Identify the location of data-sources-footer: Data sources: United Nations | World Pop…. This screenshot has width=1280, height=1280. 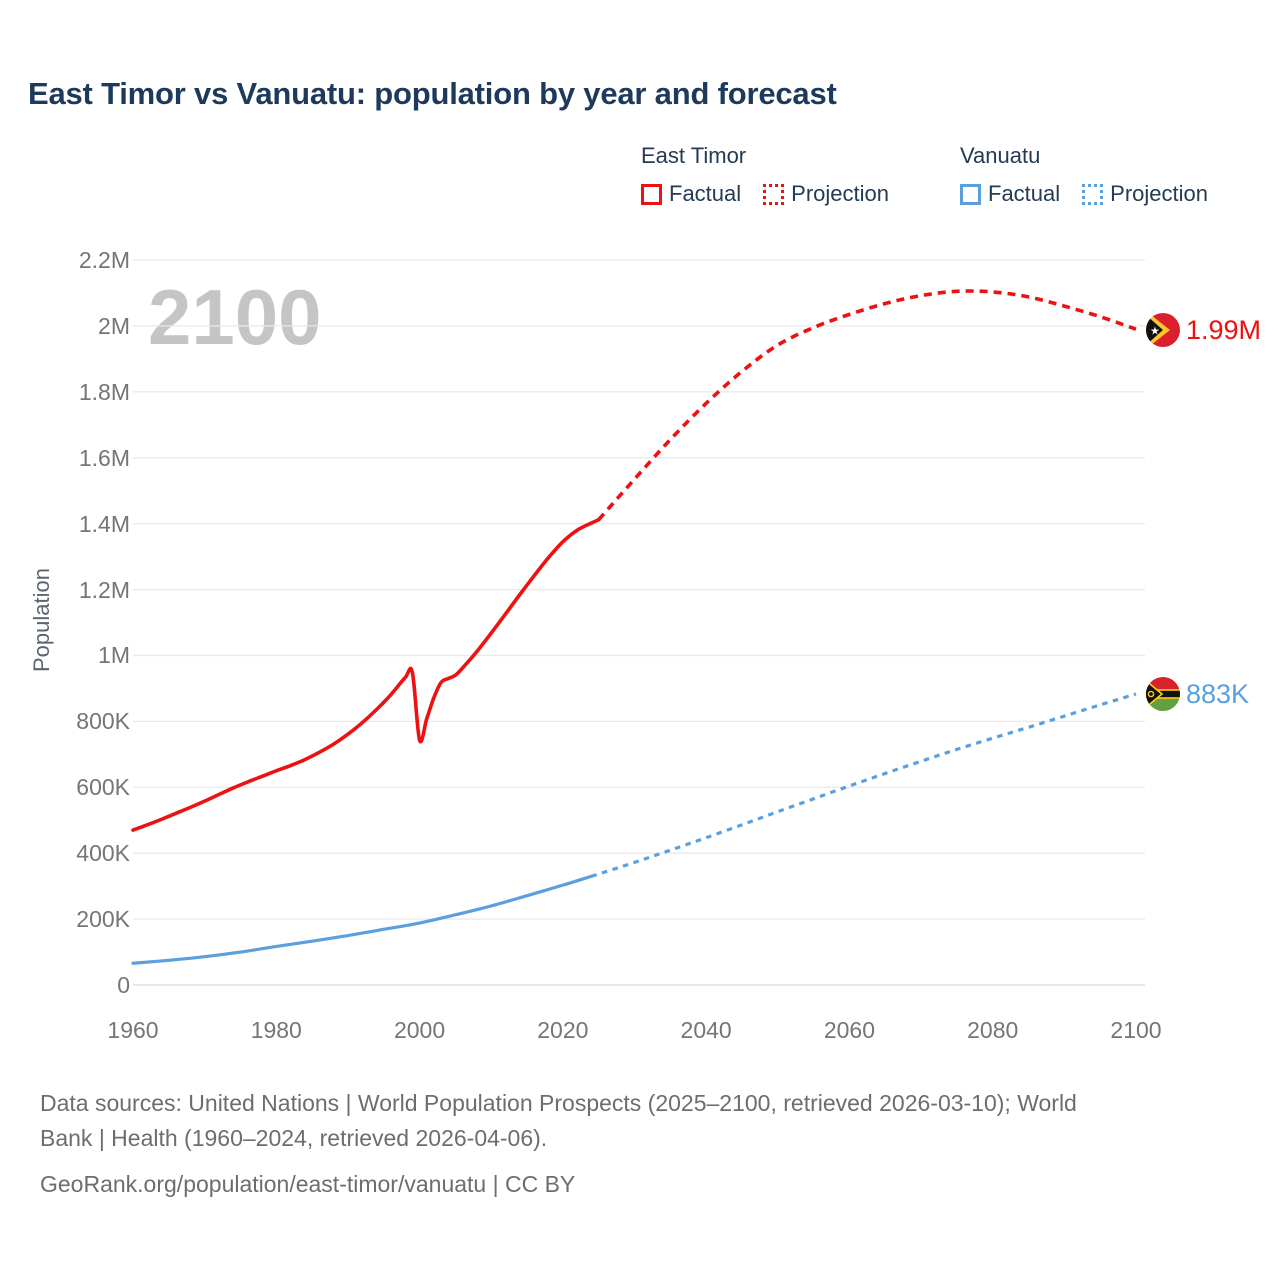
(645, 1144).